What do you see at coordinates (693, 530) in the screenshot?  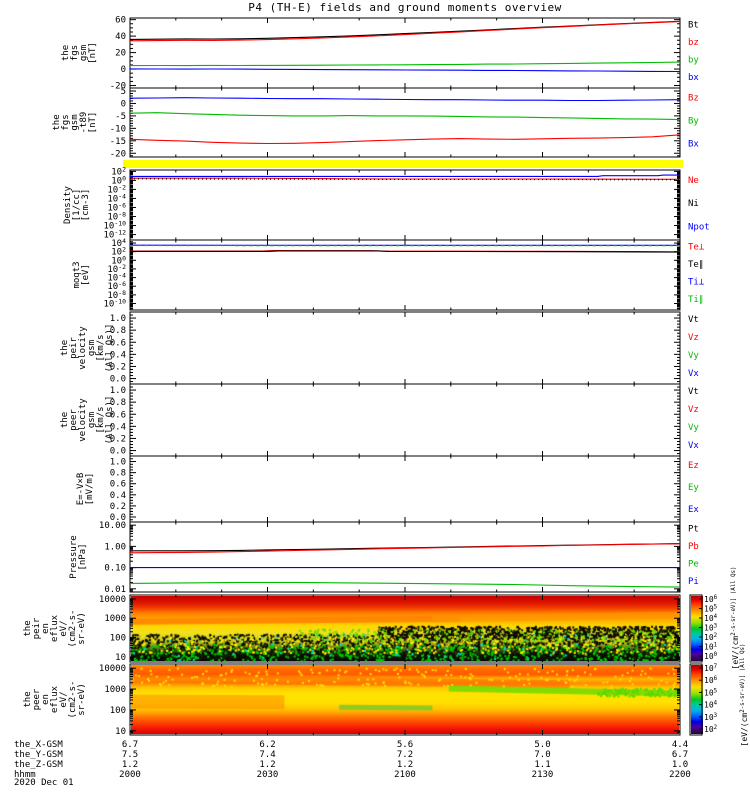 I see `pressure-legend-Pt: Pt` at bounding box center [693, 530].